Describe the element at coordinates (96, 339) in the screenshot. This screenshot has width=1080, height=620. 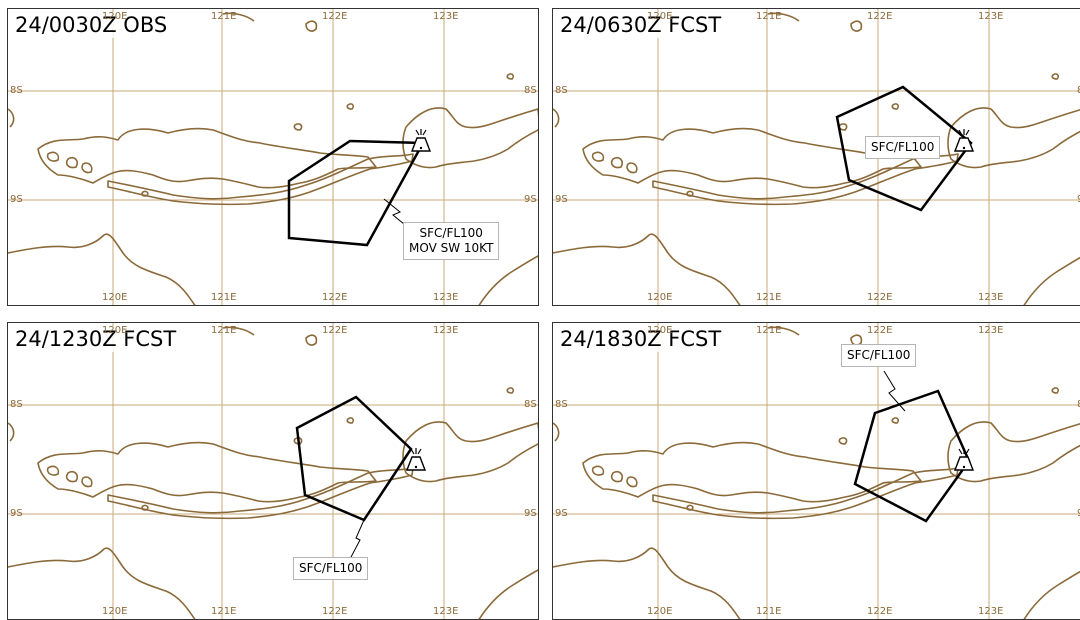
I see `panel-title: 24/1230Z FCST` at that location.